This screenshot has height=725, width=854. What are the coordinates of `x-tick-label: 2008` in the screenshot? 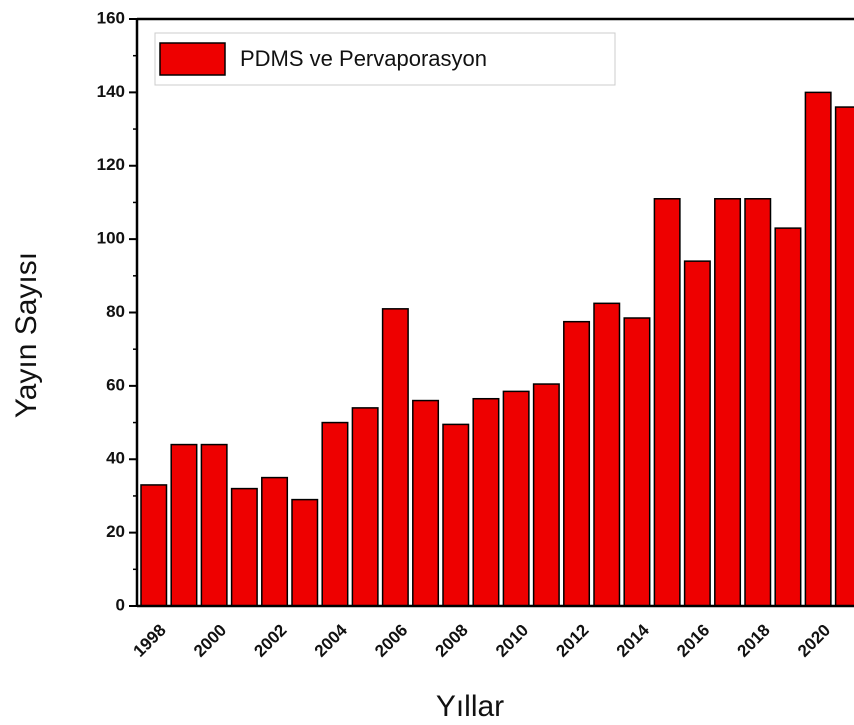 It's located at (452, 641).